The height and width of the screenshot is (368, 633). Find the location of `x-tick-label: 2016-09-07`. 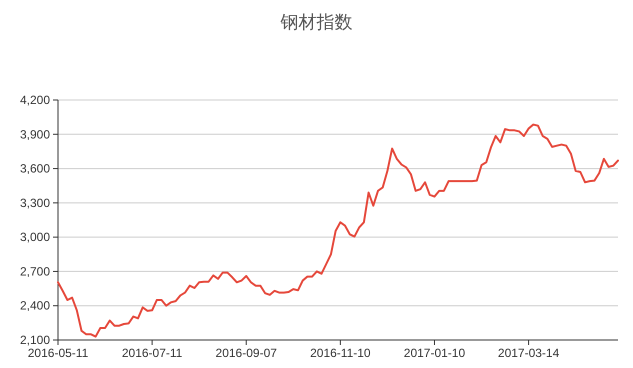

x-tick-label: 2016-09-07 is located at coordinates (247, 353).